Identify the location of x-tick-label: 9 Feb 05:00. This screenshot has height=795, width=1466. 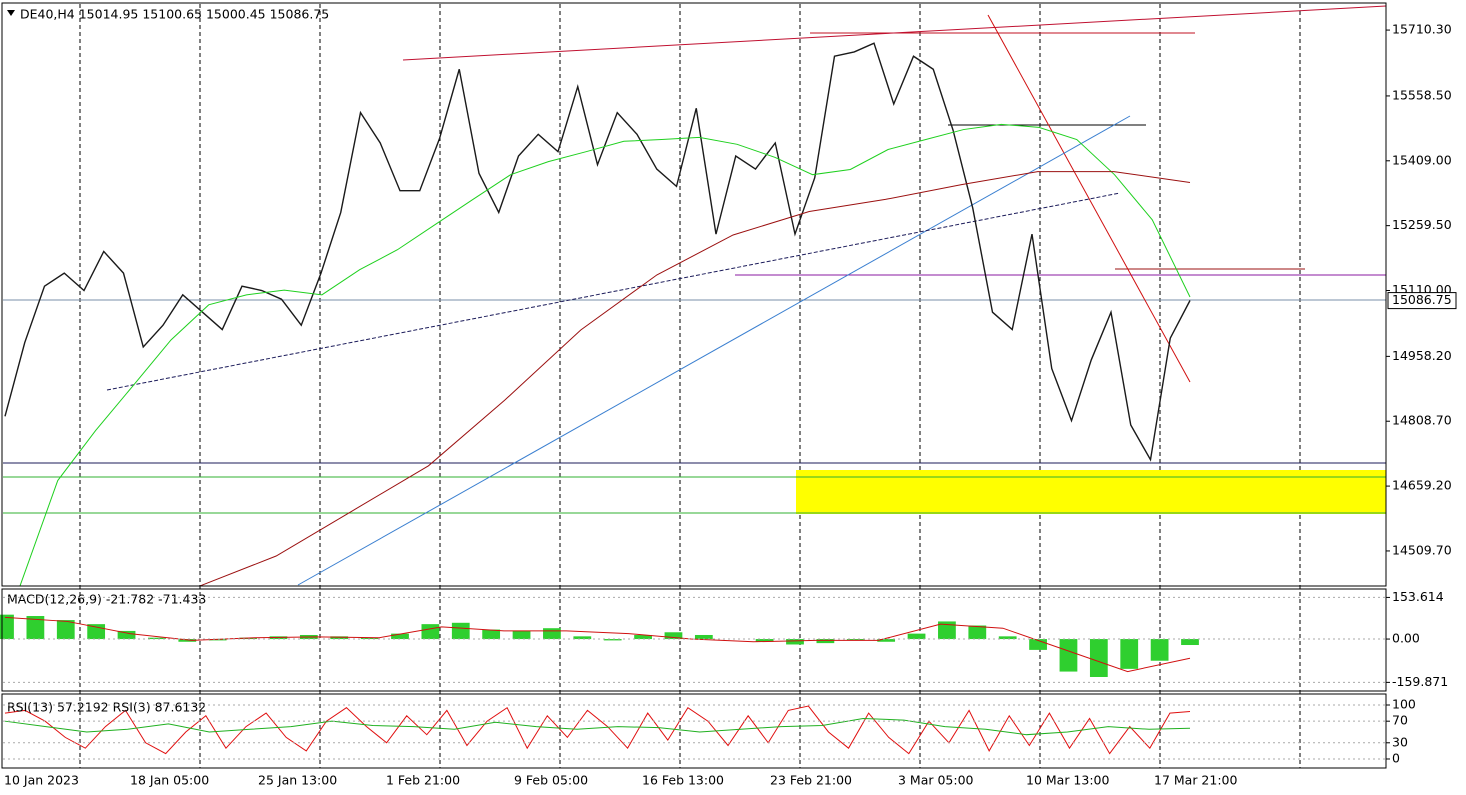
(551, 780).